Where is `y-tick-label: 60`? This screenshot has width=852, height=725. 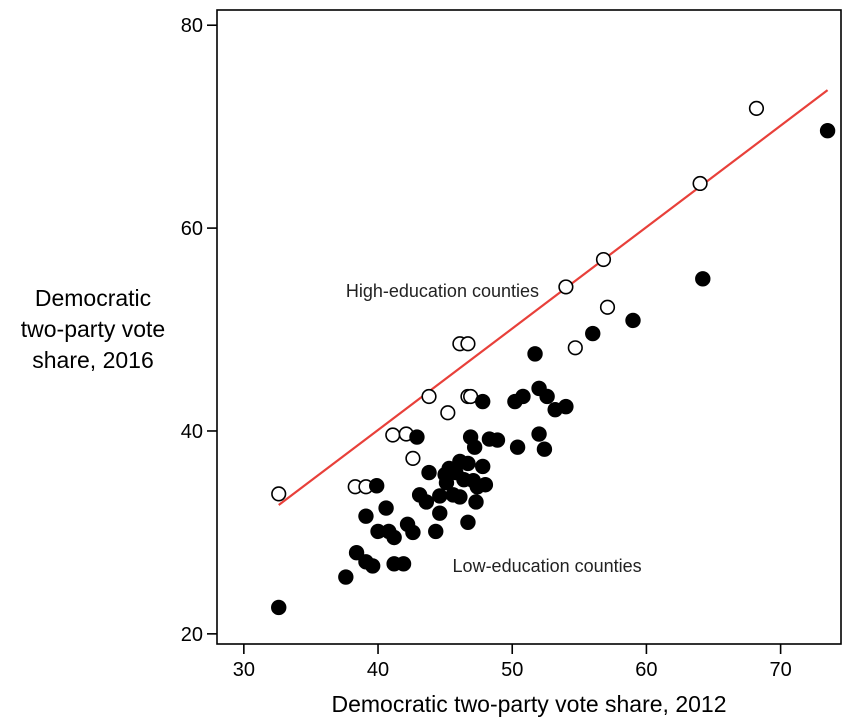
y-tick-label: 60 is located at coordinates (192, 229).